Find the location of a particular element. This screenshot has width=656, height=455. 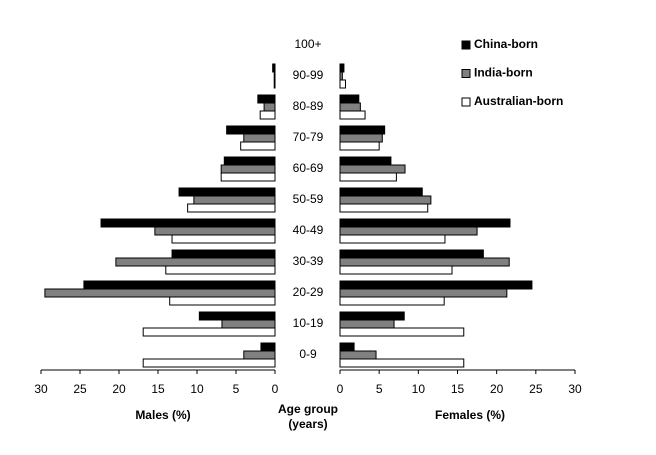

category-label: 20-29 is located at coordinates (308, 292).